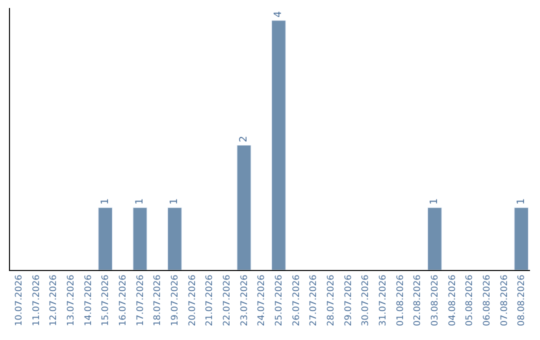 The width and height of the screenshot is (540, 340). I want to click on x-tick-label: 10.07.2026, so click(19, 300).